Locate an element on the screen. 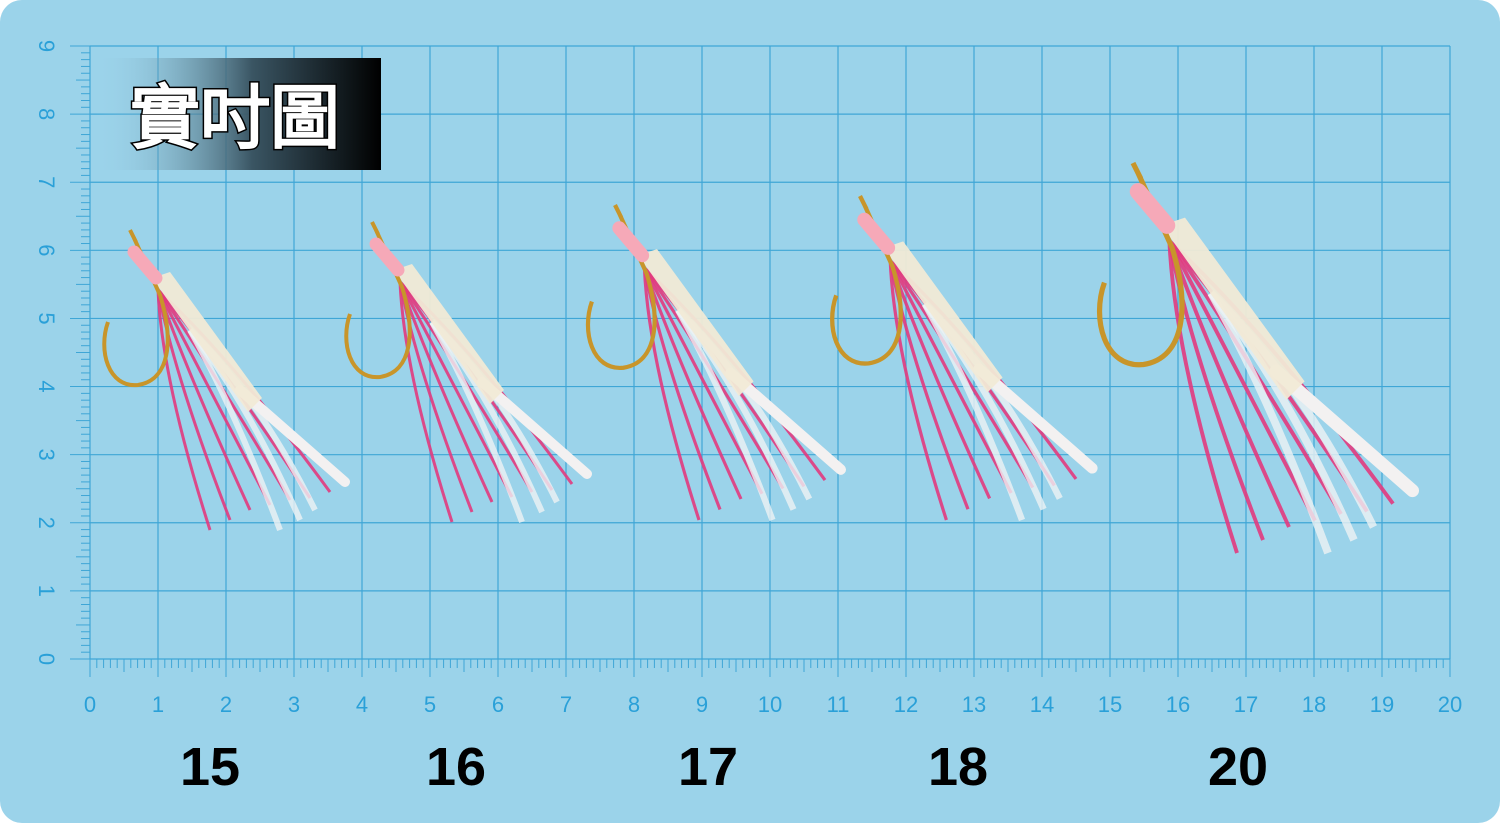  x-label: 2 is located at coordinates (226, 704).